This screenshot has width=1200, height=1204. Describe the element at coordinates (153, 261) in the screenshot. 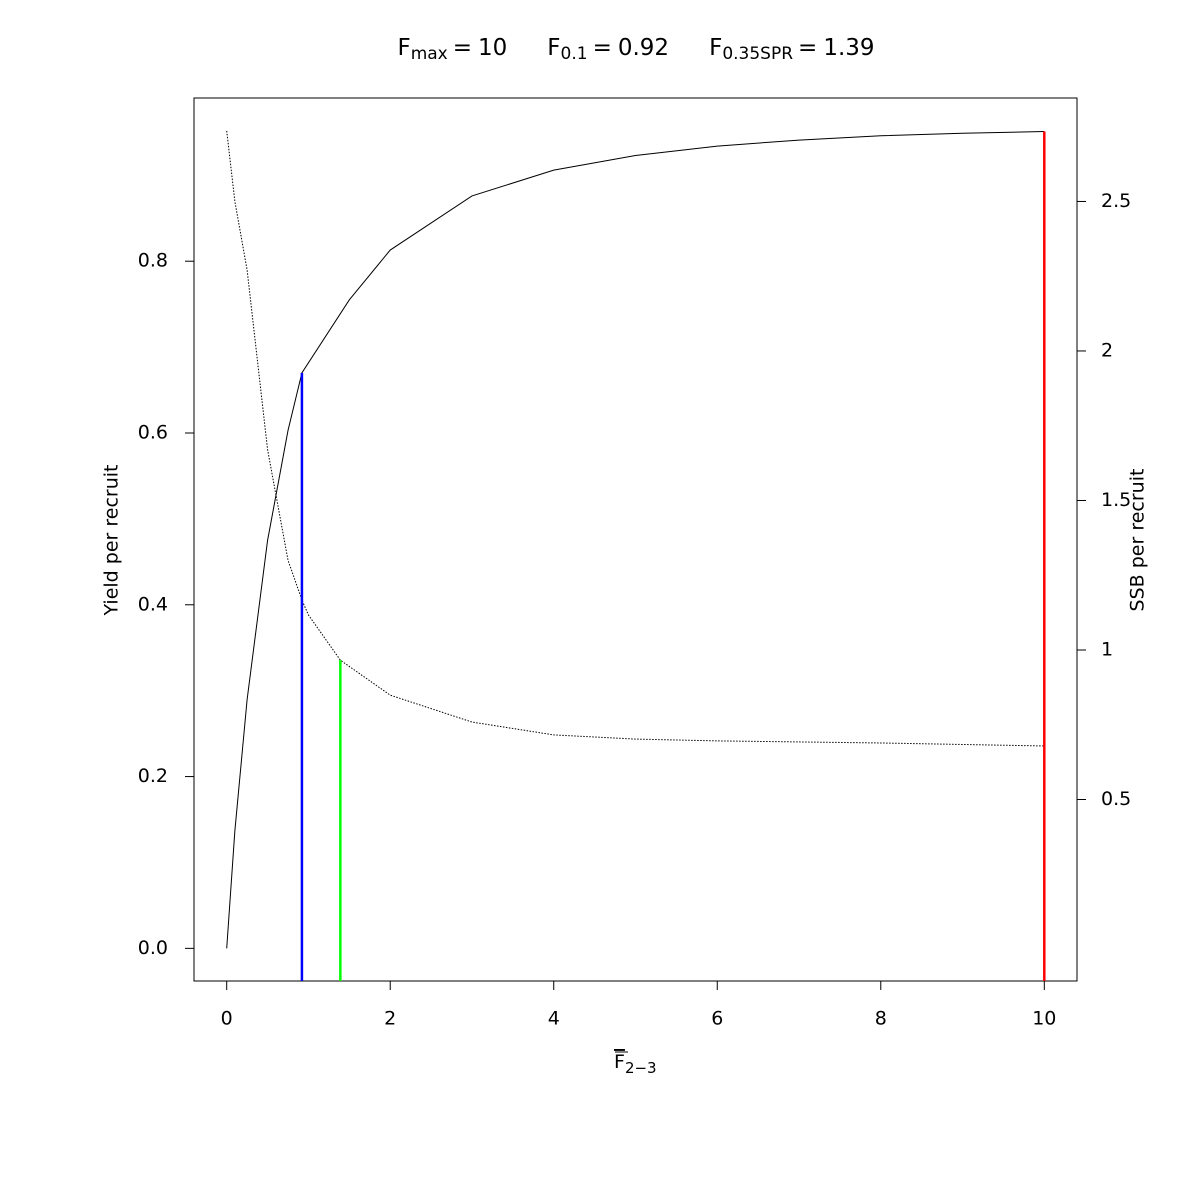

I see `y-tick-label: 0.8` at that location.